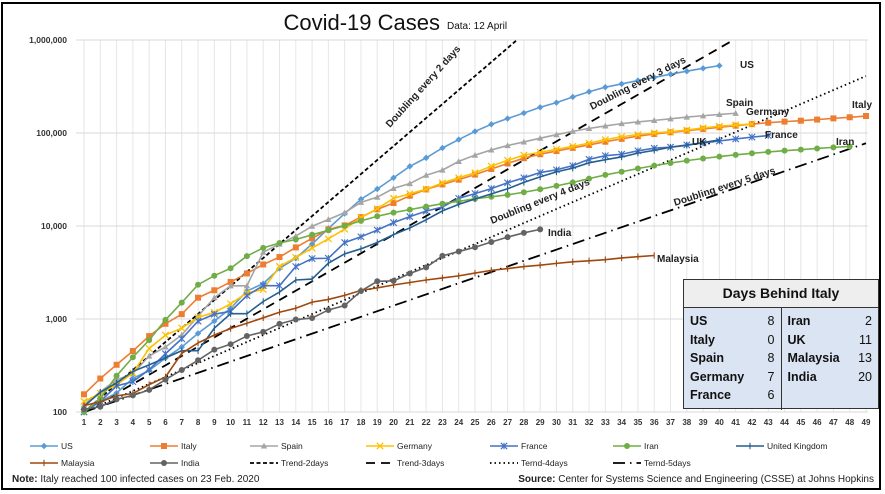 The width and height of the screenshot is (885, 494). I want to click on legend-label: Spain, so click(292, 446).